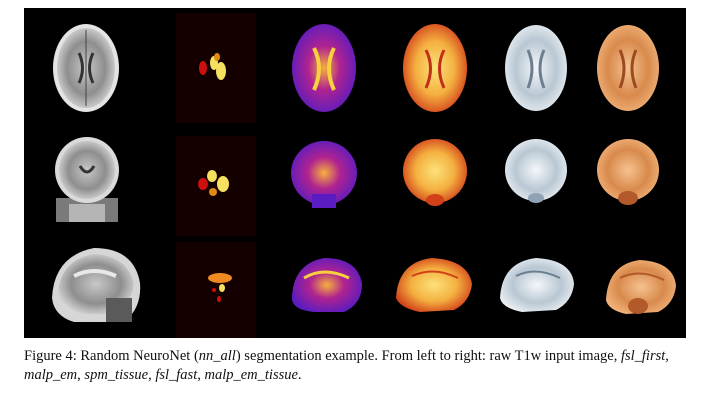 This screenshot has width=708, height=409. Describe the element at coordinates (641, 287) in the screenshot. I see `sagittal-malp-em-tissue-image` at that location.